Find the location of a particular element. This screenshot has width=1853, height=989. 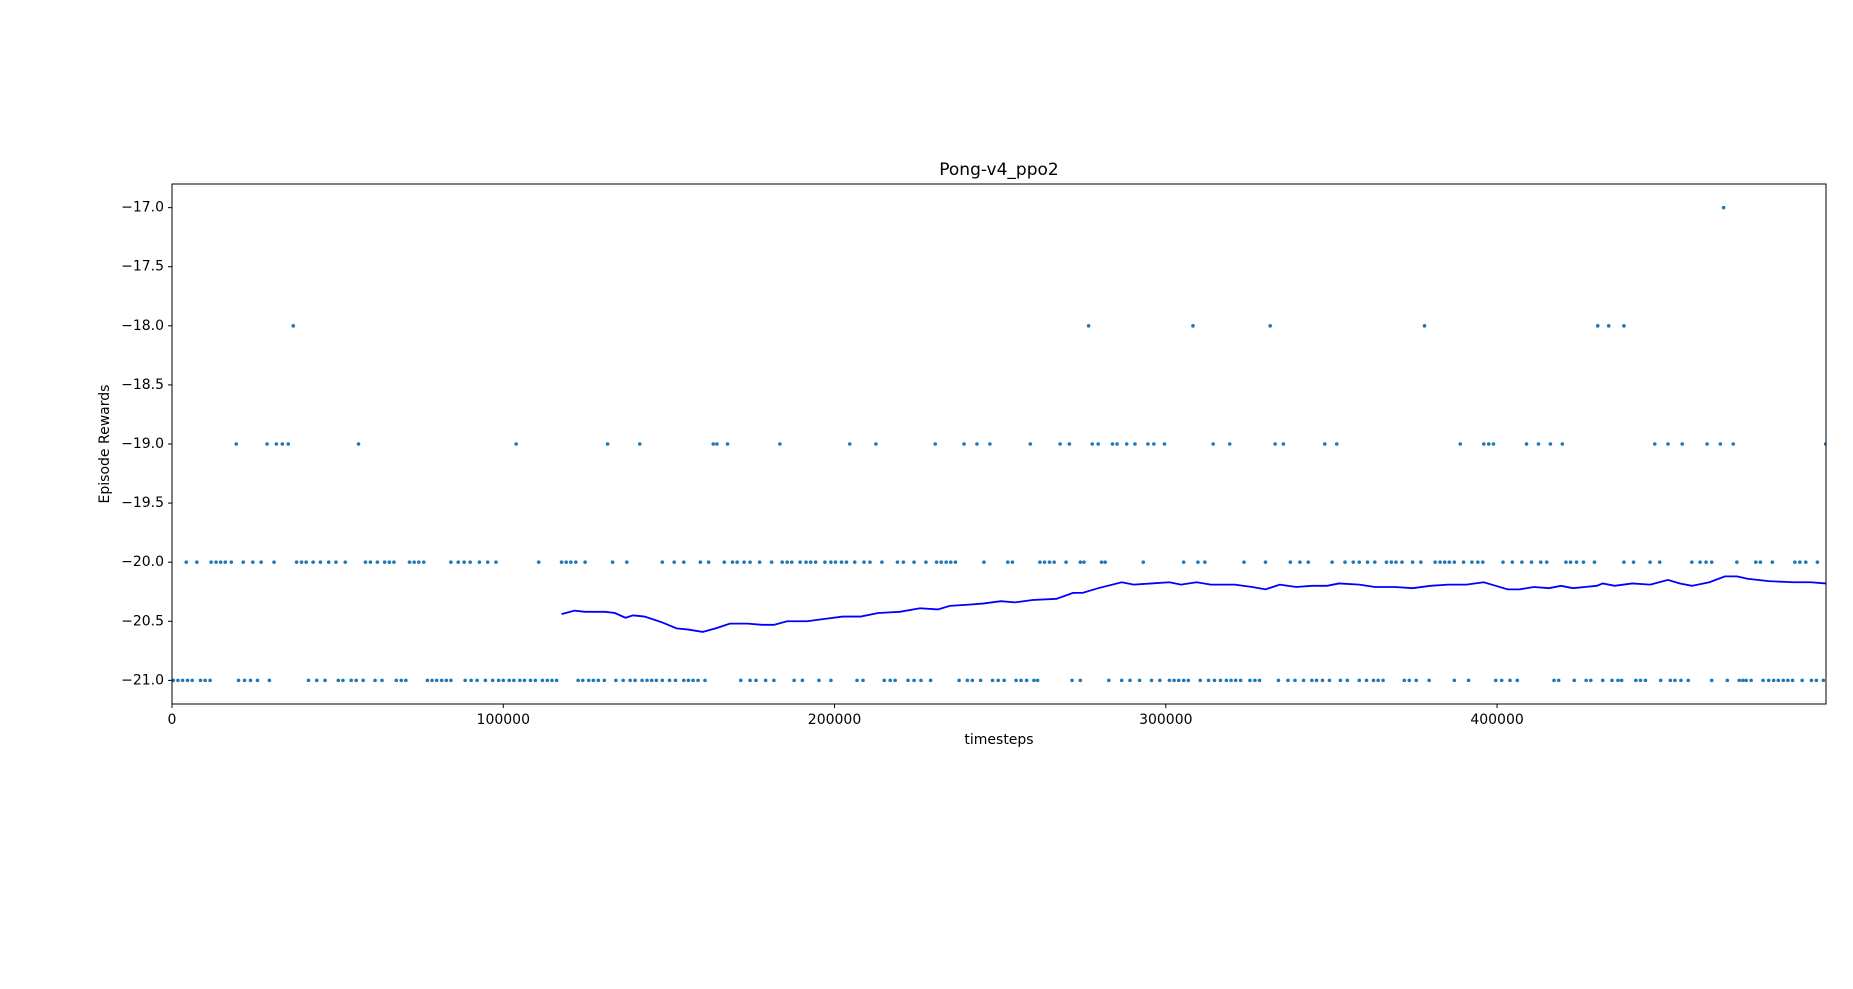

smoothed-line is located at coordinates (1193, 604).